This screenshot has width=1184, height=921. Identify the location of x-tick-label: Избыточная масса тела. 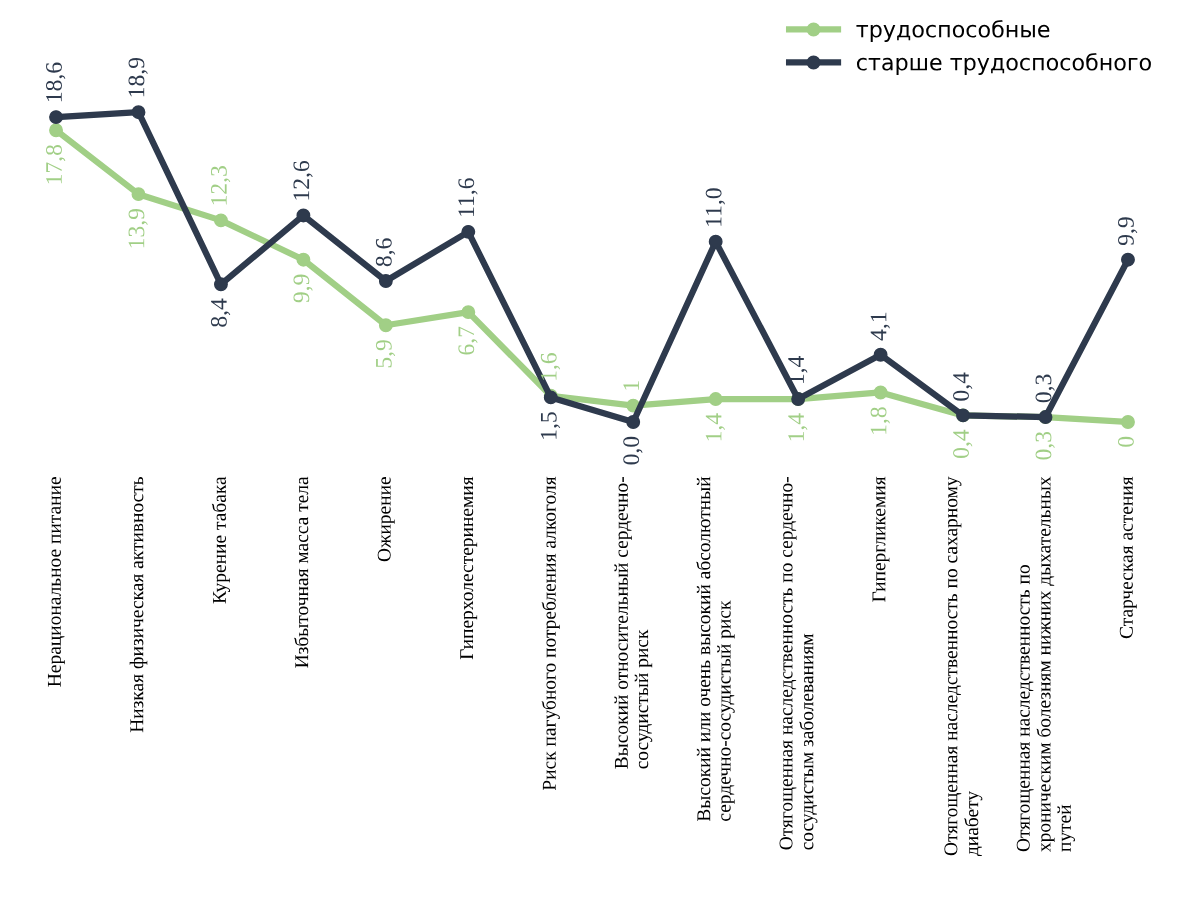
(301, 572).